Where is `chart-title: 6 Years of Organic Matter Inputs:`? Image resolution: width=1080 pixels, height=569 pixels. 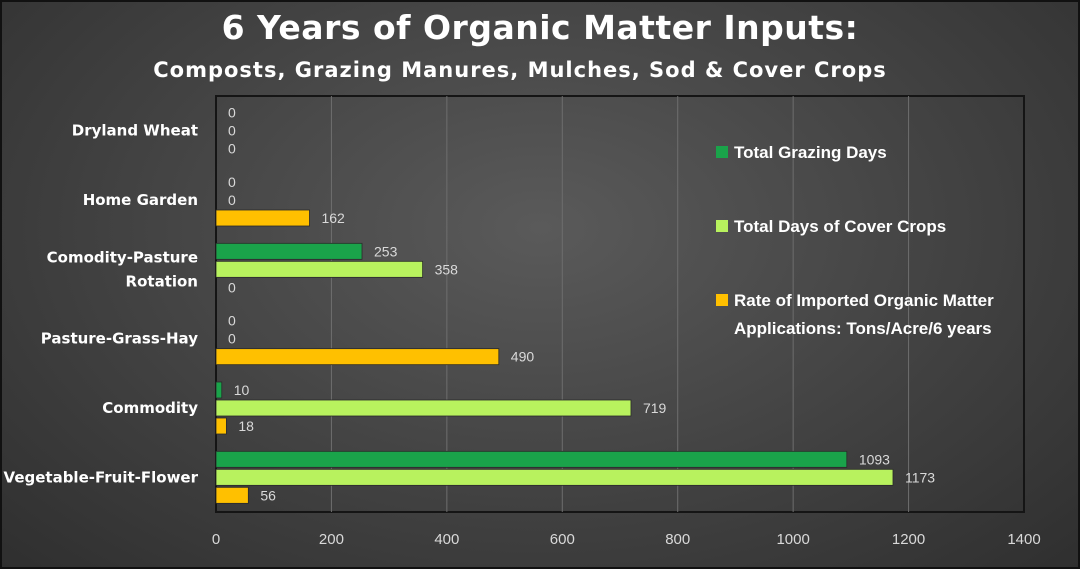
chart-title: 6 Years of Organic Matter Inputs: is located at coordinates (540, 27).